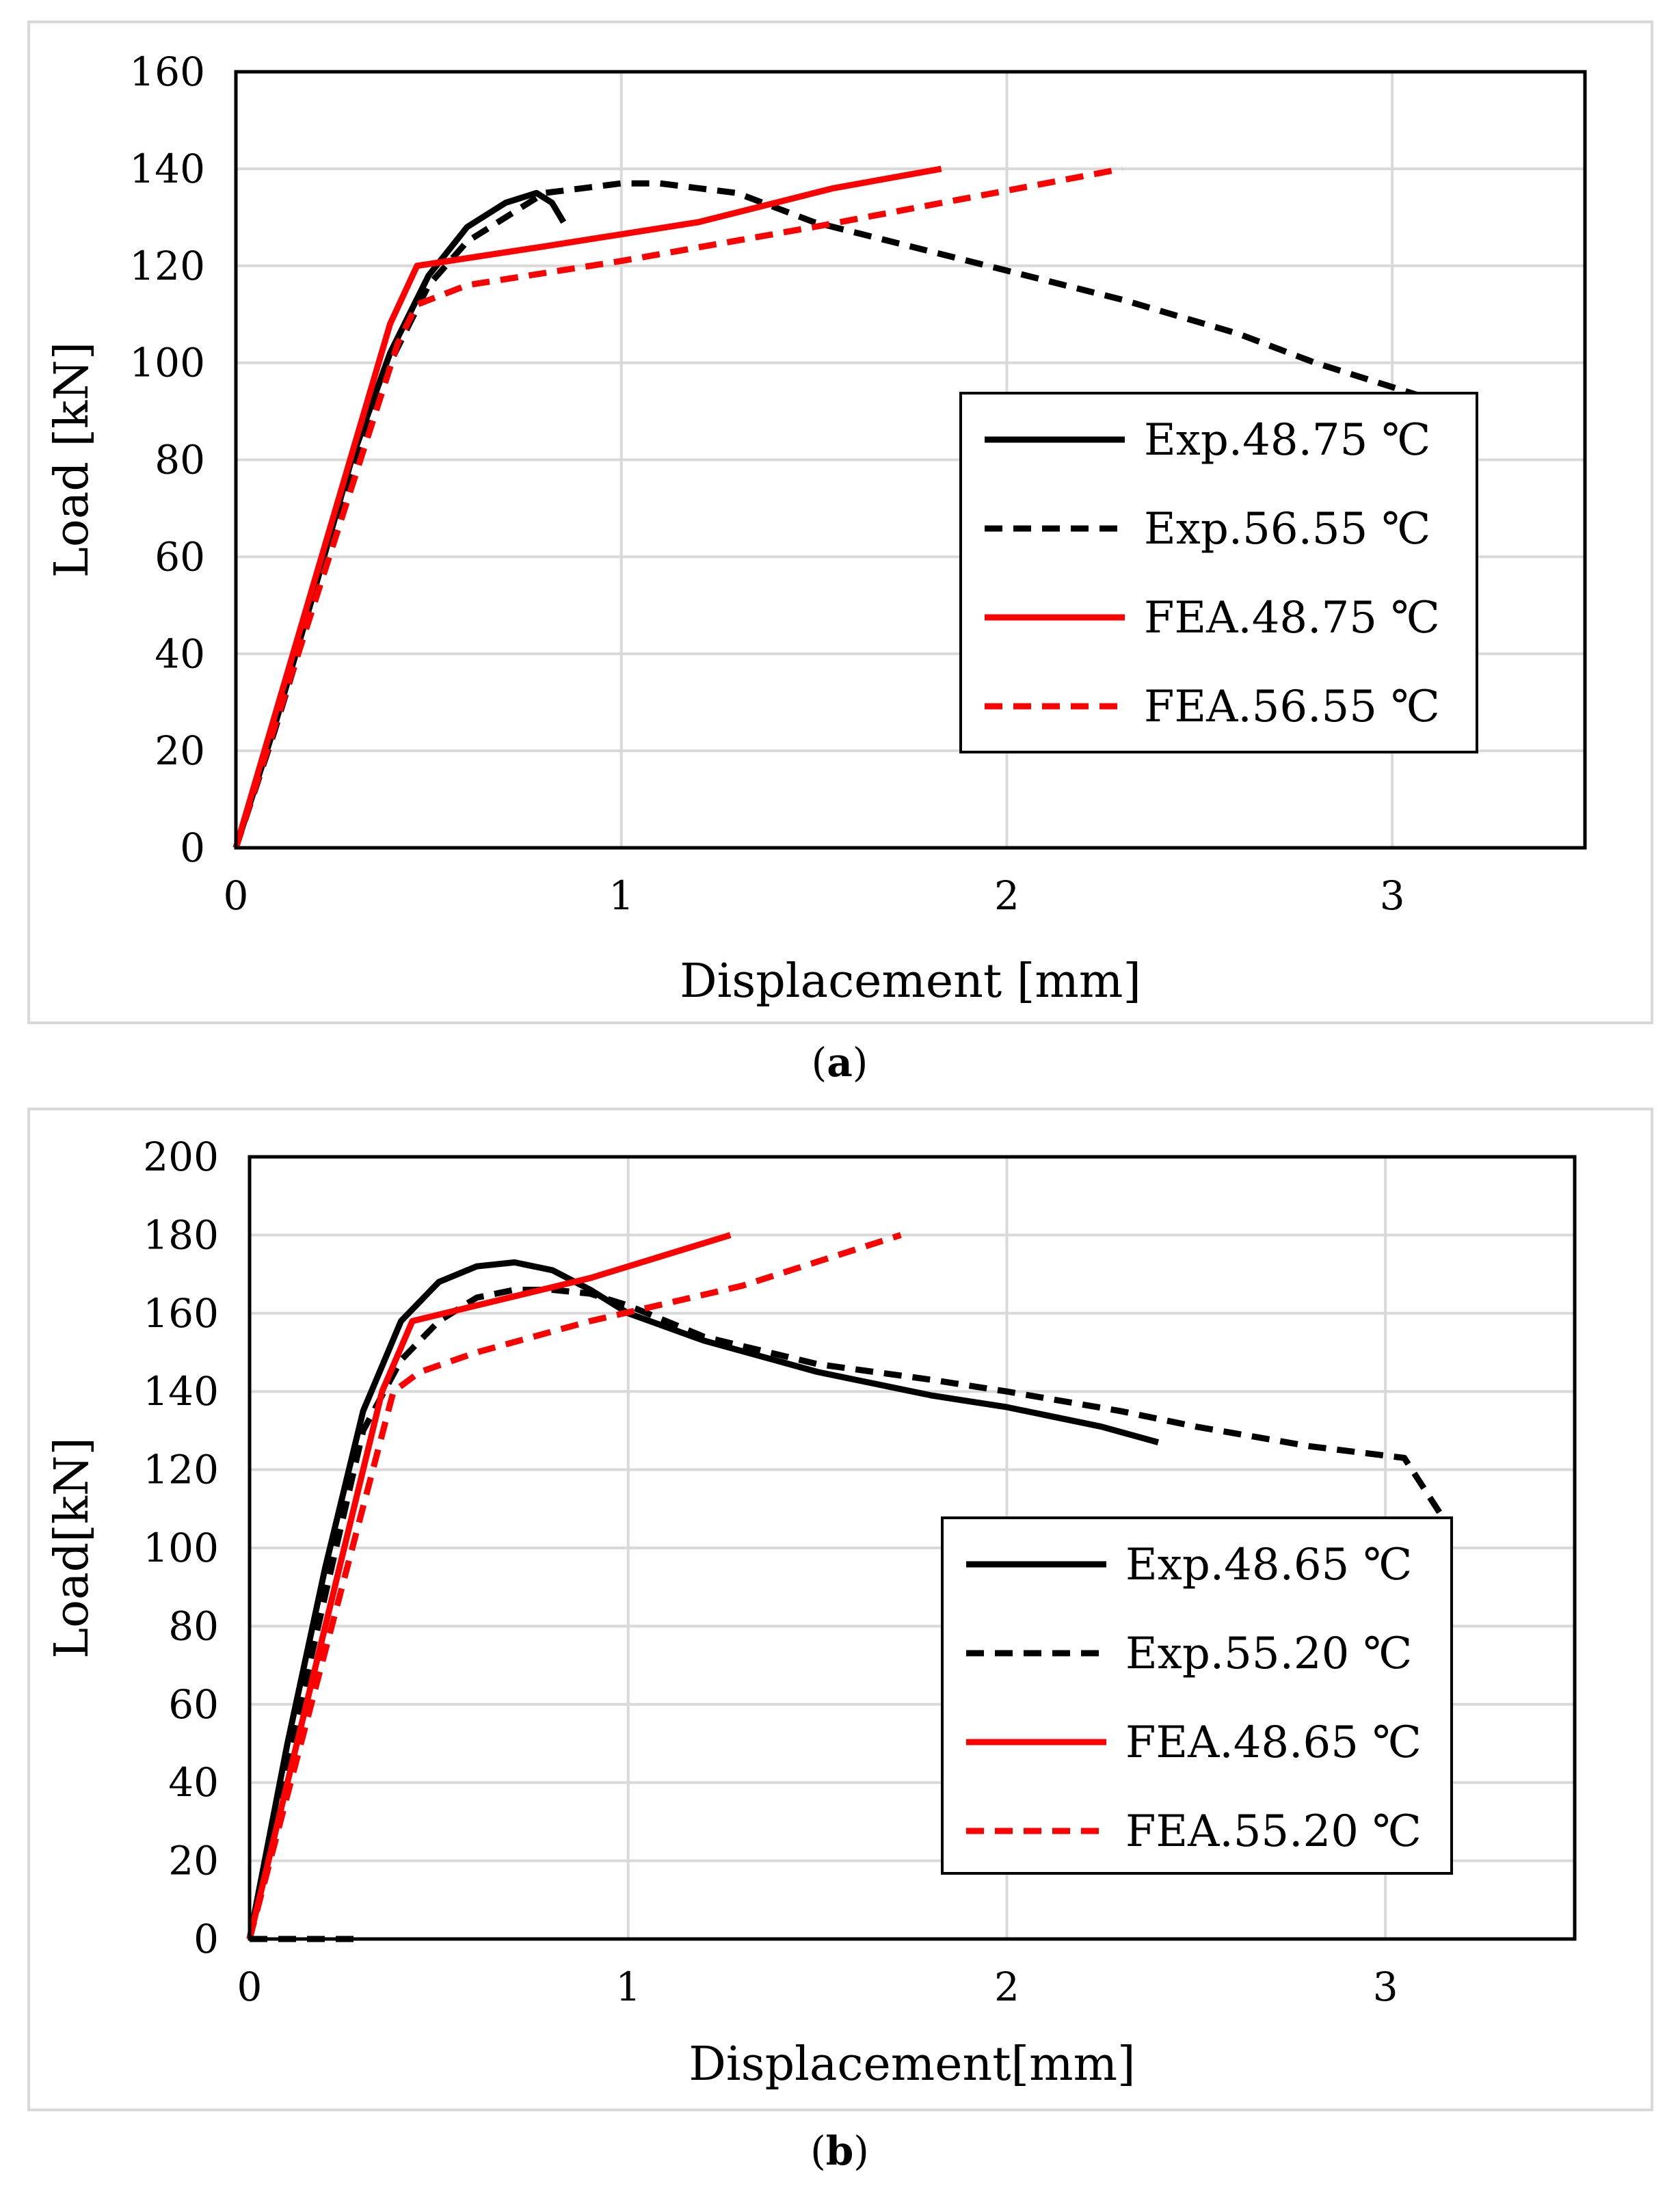 The width and height of the screenshot is (1680, 2207). I want to click on chart-a-ytick-label: 80, so click(180, 460).